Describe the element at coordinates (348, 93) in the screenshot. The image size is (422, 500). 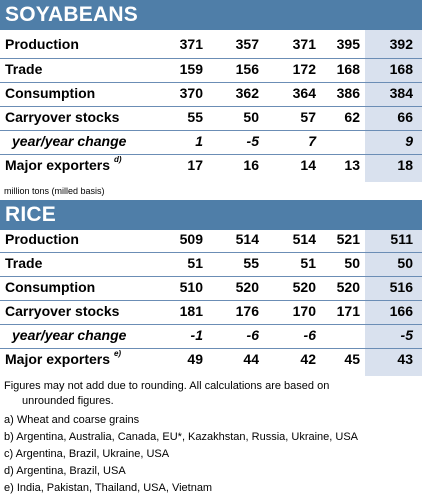
I see `cell: 386` at that location.